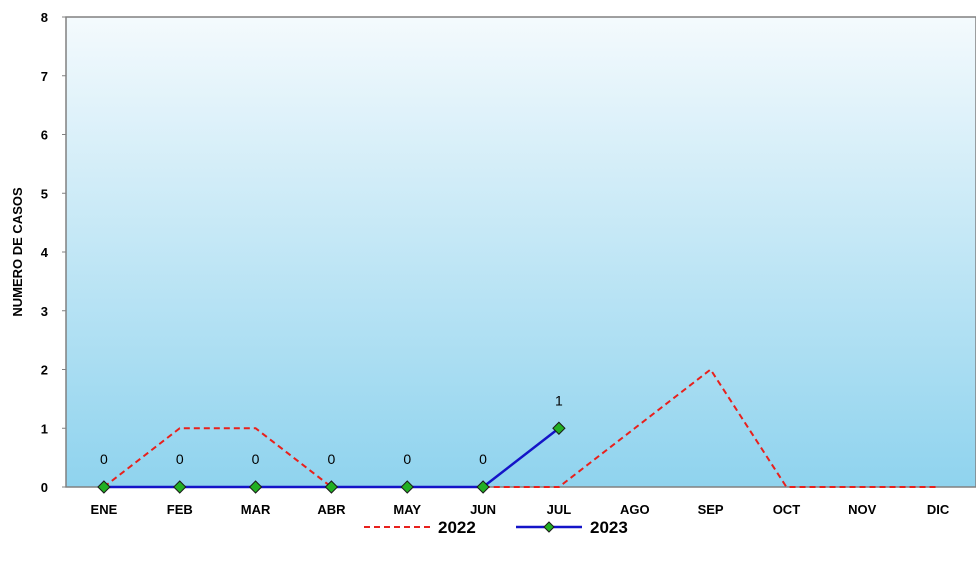  I want to click on x-tick-label: OCT, so click(787, 509).